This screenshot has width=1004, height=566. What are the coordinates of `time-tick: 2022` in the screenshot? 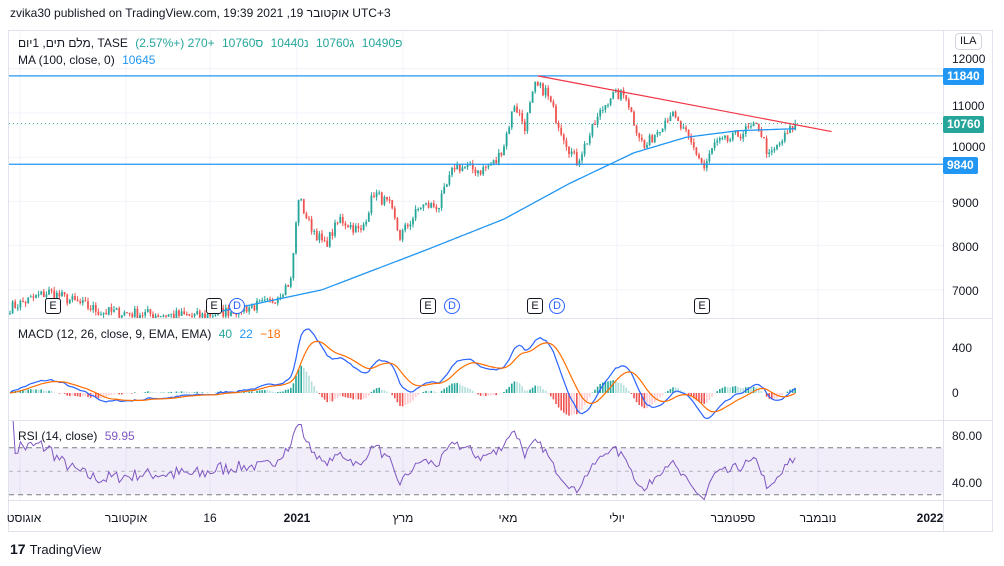 It's located at (930, 518).